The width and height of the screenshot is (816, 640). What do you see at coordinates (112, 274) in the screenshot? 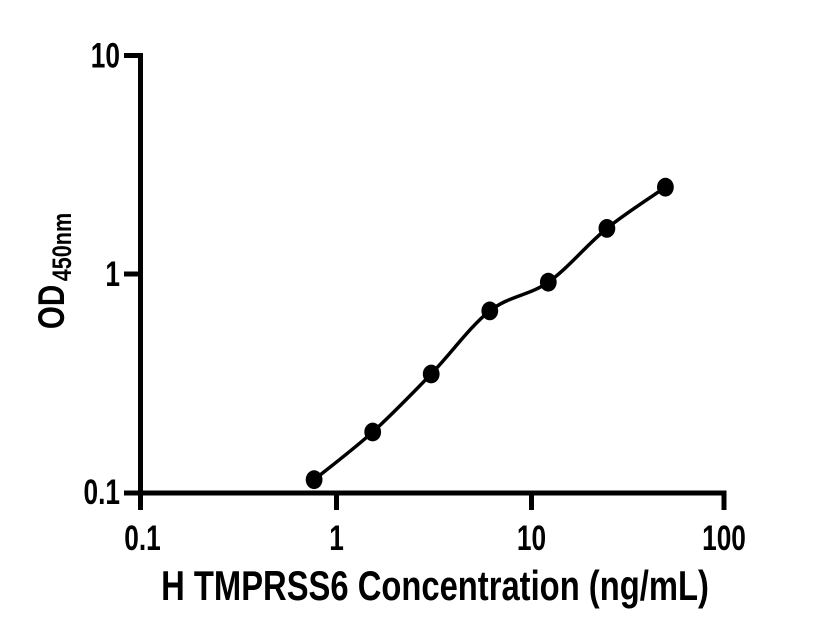
I see `y-tick-label-1: 1` at bounding box center [112, 274].